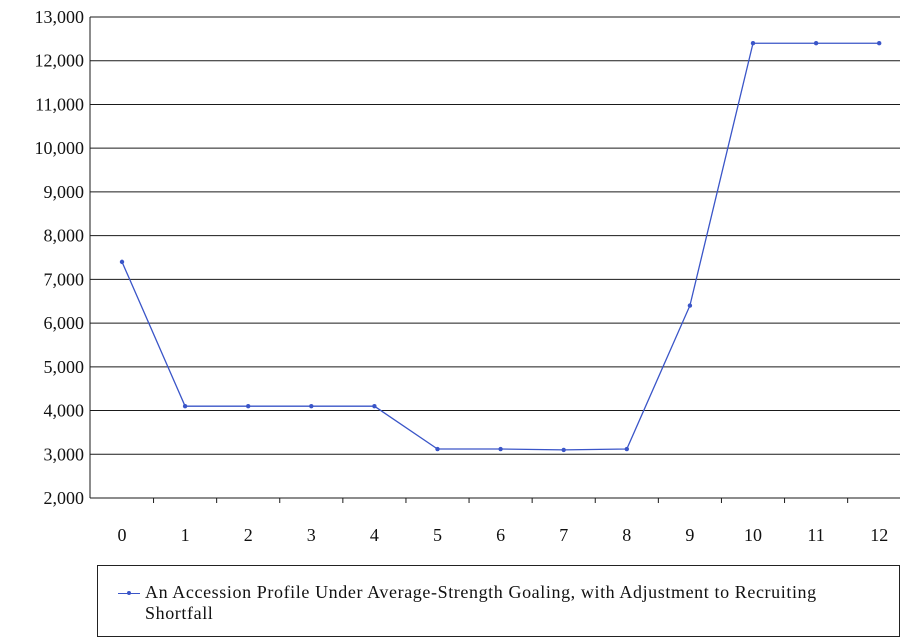 This screenshot has width=900, height=637. Describe the element at coordinates (60, 17) in the screenshot. I see `y-tick-label: 13,000` at that location.